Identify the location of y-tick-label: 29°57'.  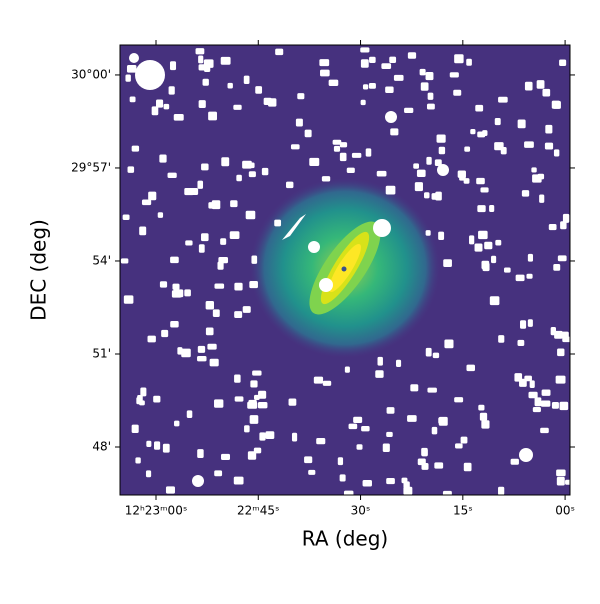
(91, 167).